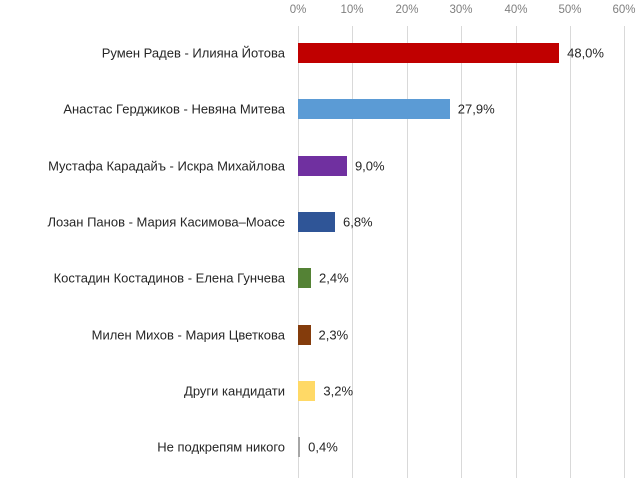  What do you see at coordinates (407, 10) in the screenshot?
I see `x-tick-label: 20%` at bounding box center [407, 10].